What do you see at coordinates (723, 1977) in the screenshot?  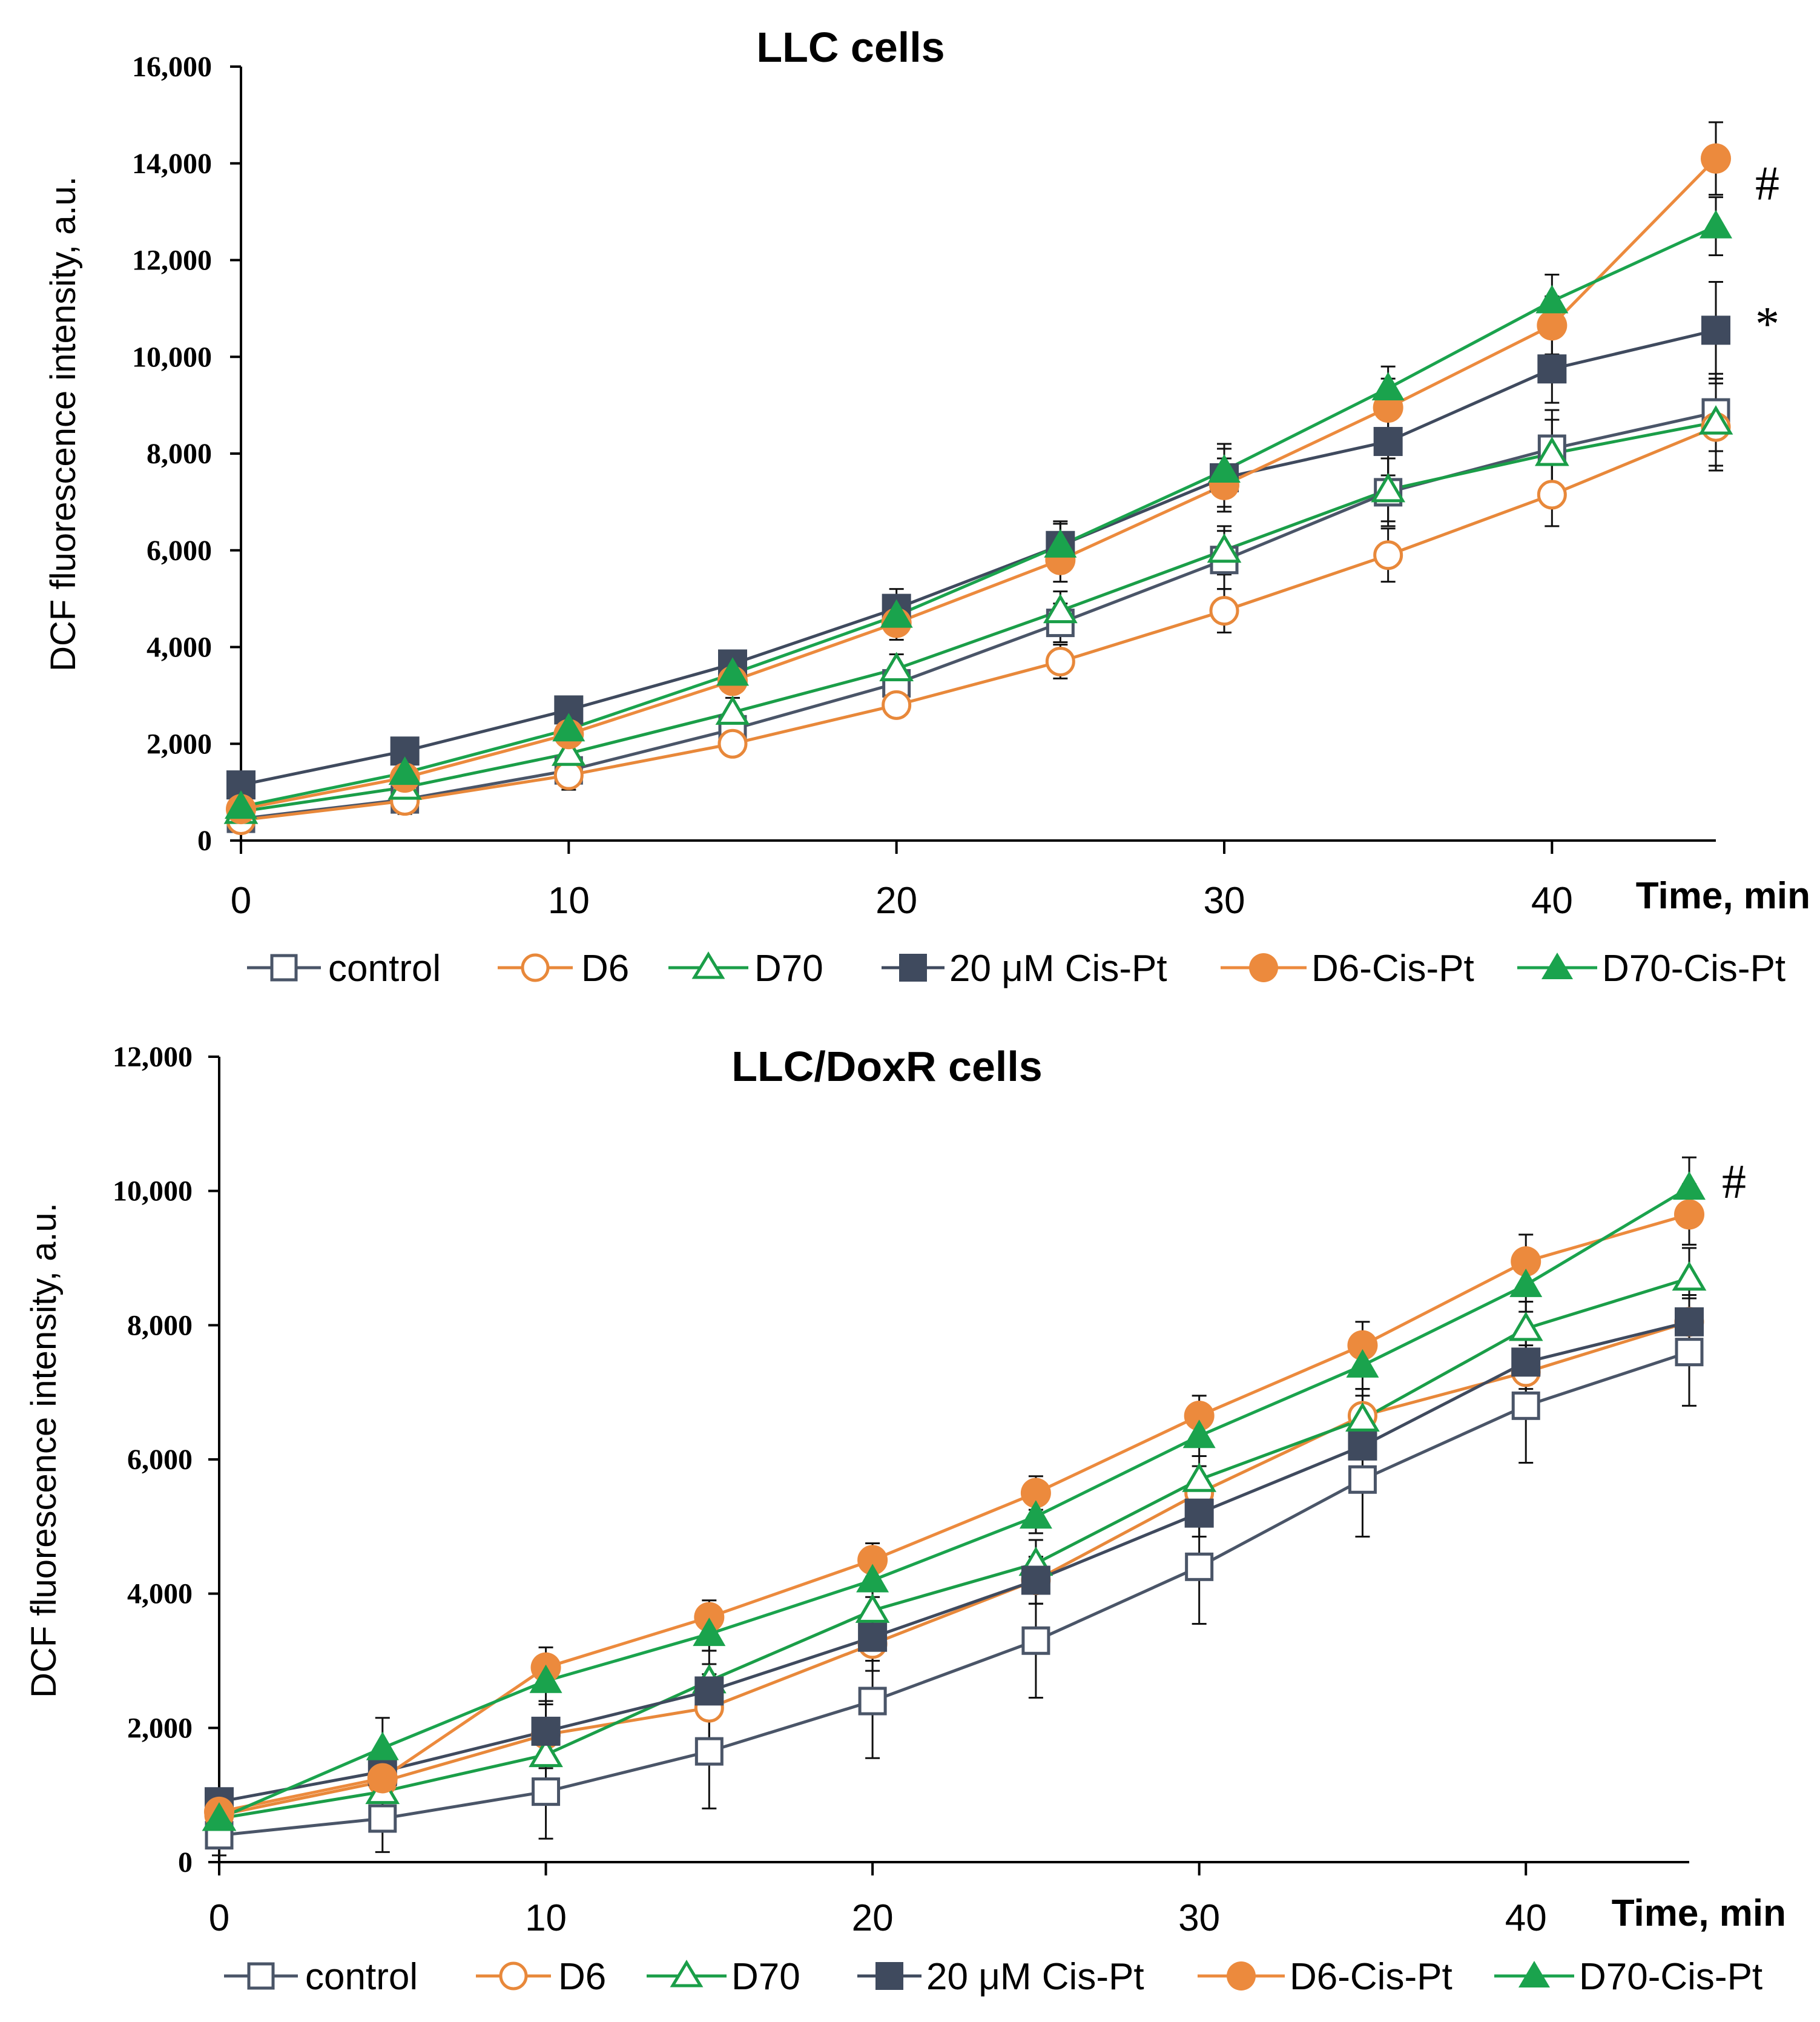 I see `legend-item-d70: D70` at bounding box center [723, 1977].